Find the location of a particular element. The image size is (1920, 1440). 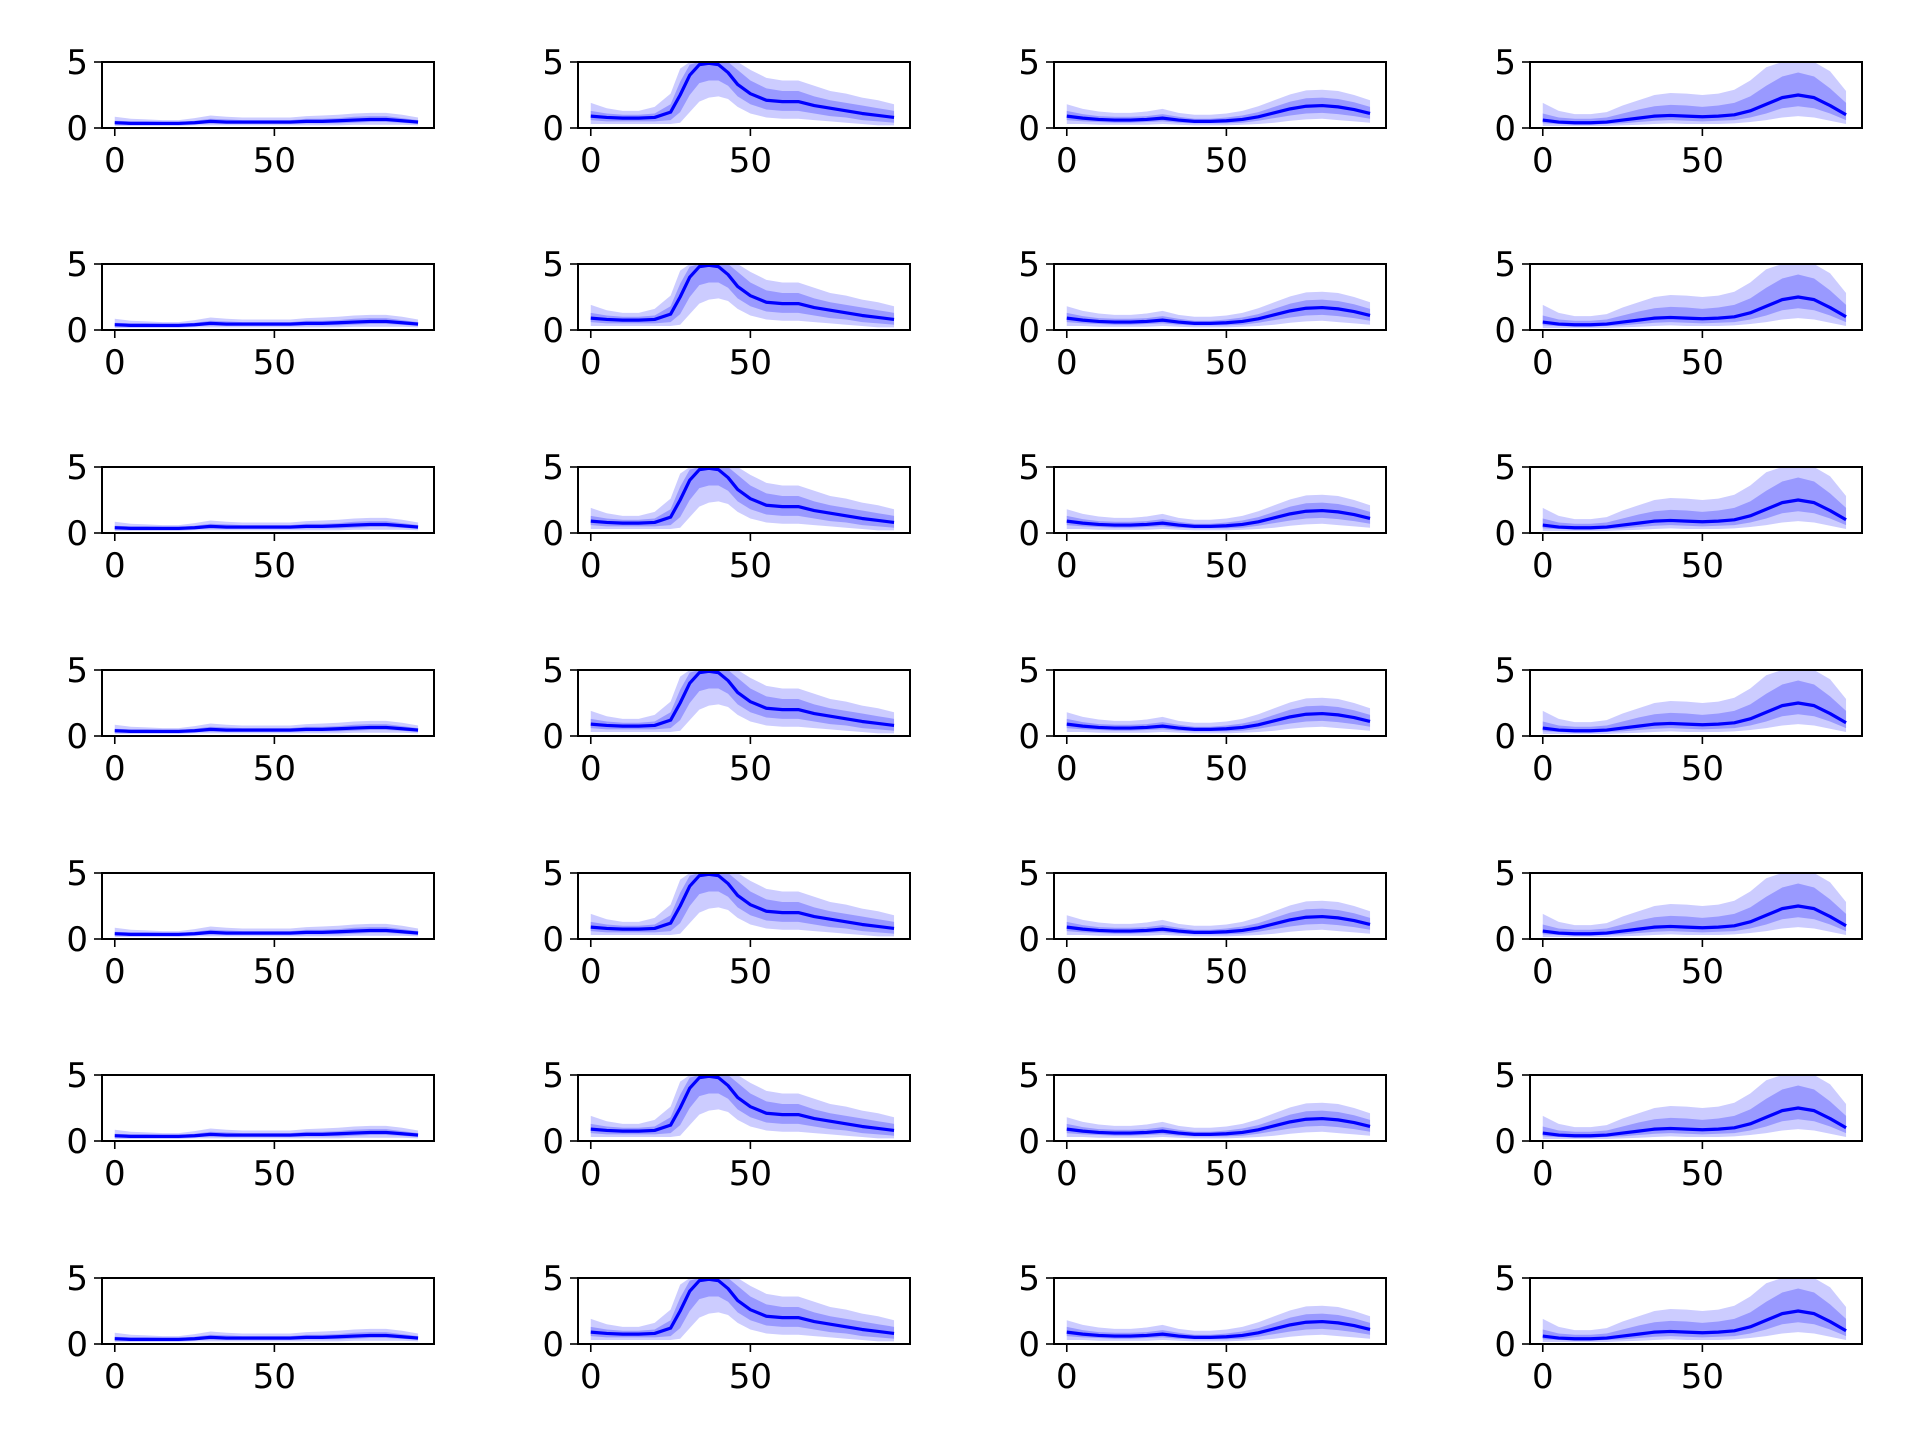

subplot-r4-c1: 0 50 0 5 is located at coordinates (250, 720).